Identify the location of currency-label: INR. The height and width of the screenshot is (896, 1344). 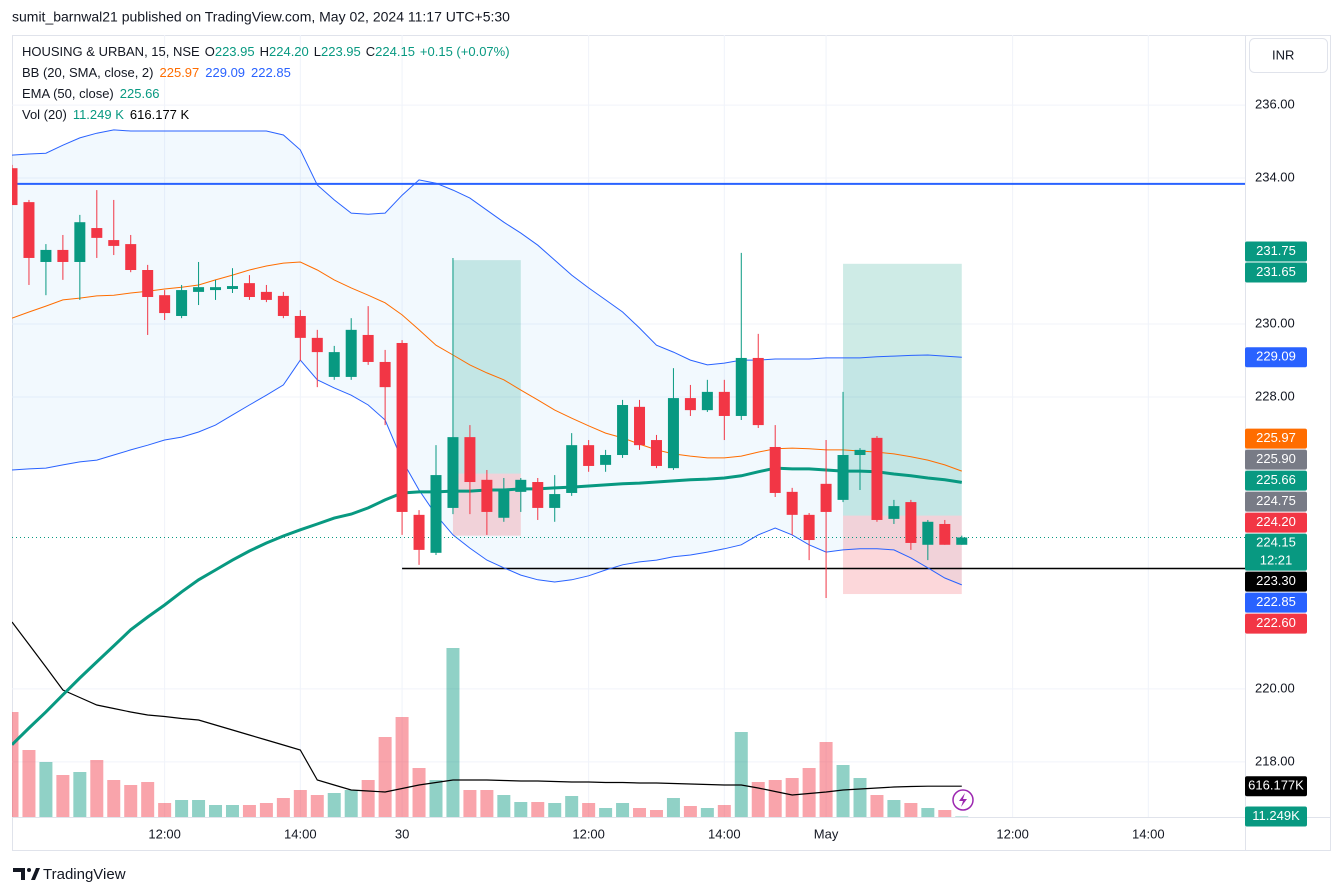
(1283, 54).